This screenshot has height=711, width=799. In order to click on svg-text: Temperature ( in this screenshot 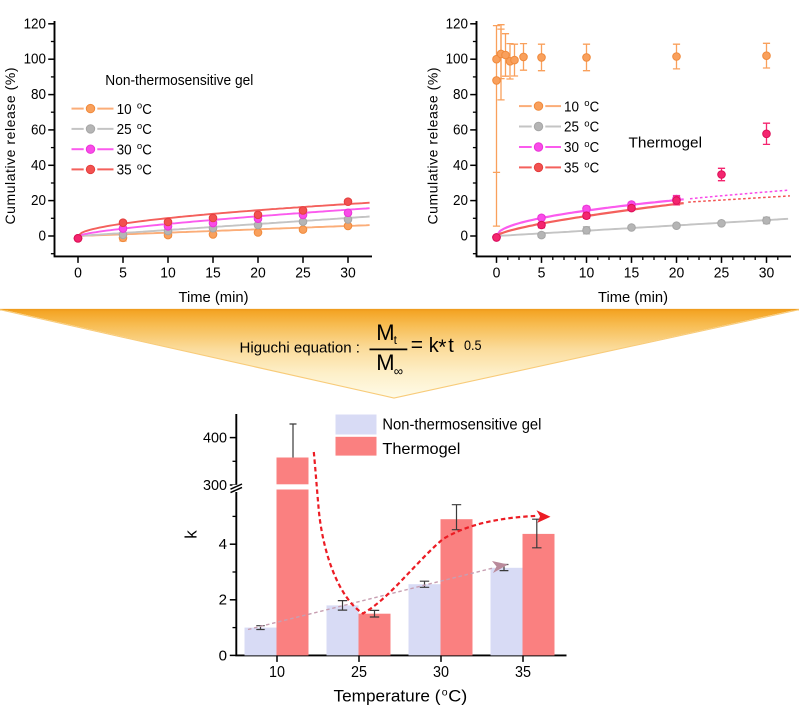, I will do `click(387, 695)`.